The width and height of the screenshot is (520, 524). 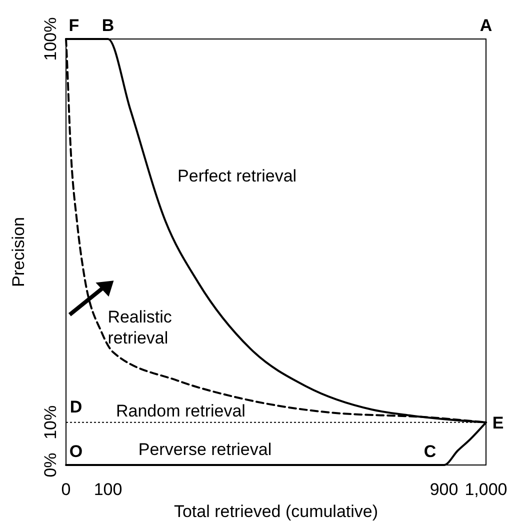 I want to click on x-tick-label: 900, so click(x=444, y=489).